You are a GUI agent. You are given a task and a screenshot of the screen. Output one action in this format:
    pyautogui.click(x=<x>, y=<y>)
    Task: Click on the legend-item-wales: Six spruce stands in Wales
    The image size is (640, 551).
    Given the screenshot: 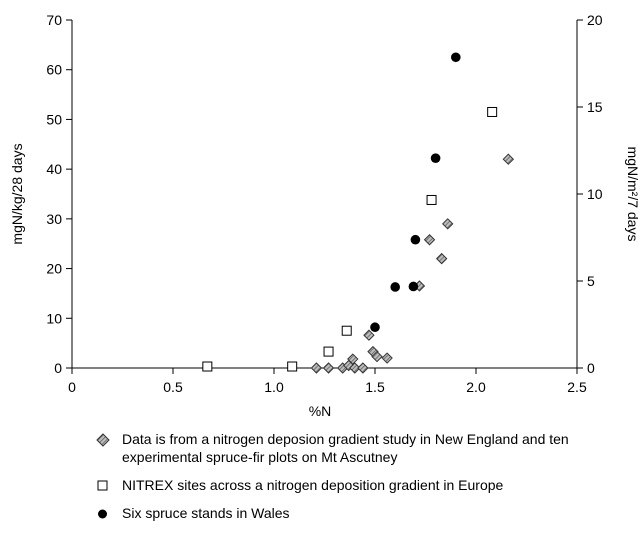 What is the action you would take?
    pyautogui.click(x=366, y=513)
    